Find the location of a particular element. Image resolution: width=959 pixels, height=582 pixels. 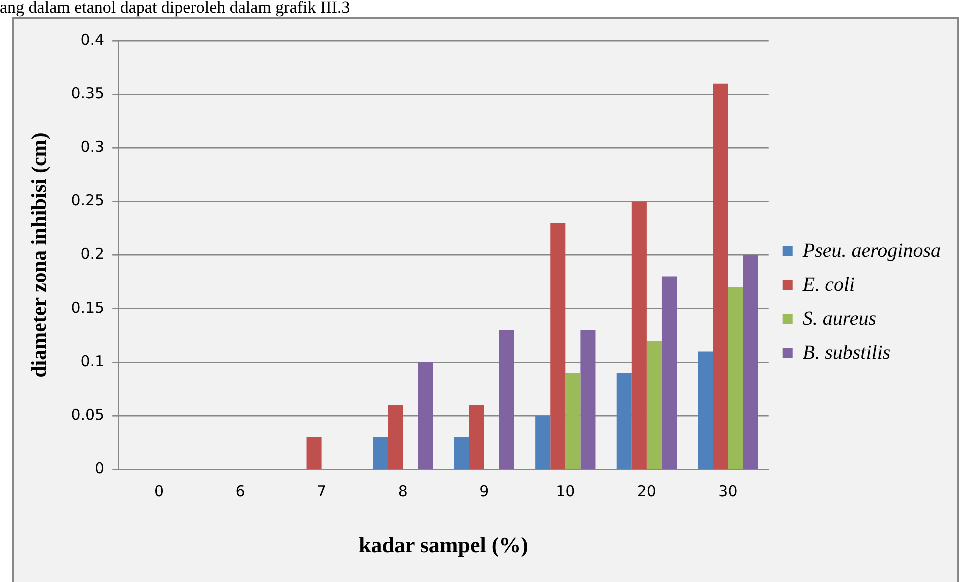

text: ang dalam etanol dapat diperoleh dalam grafik III.3 is located at coordinates (175, 8).